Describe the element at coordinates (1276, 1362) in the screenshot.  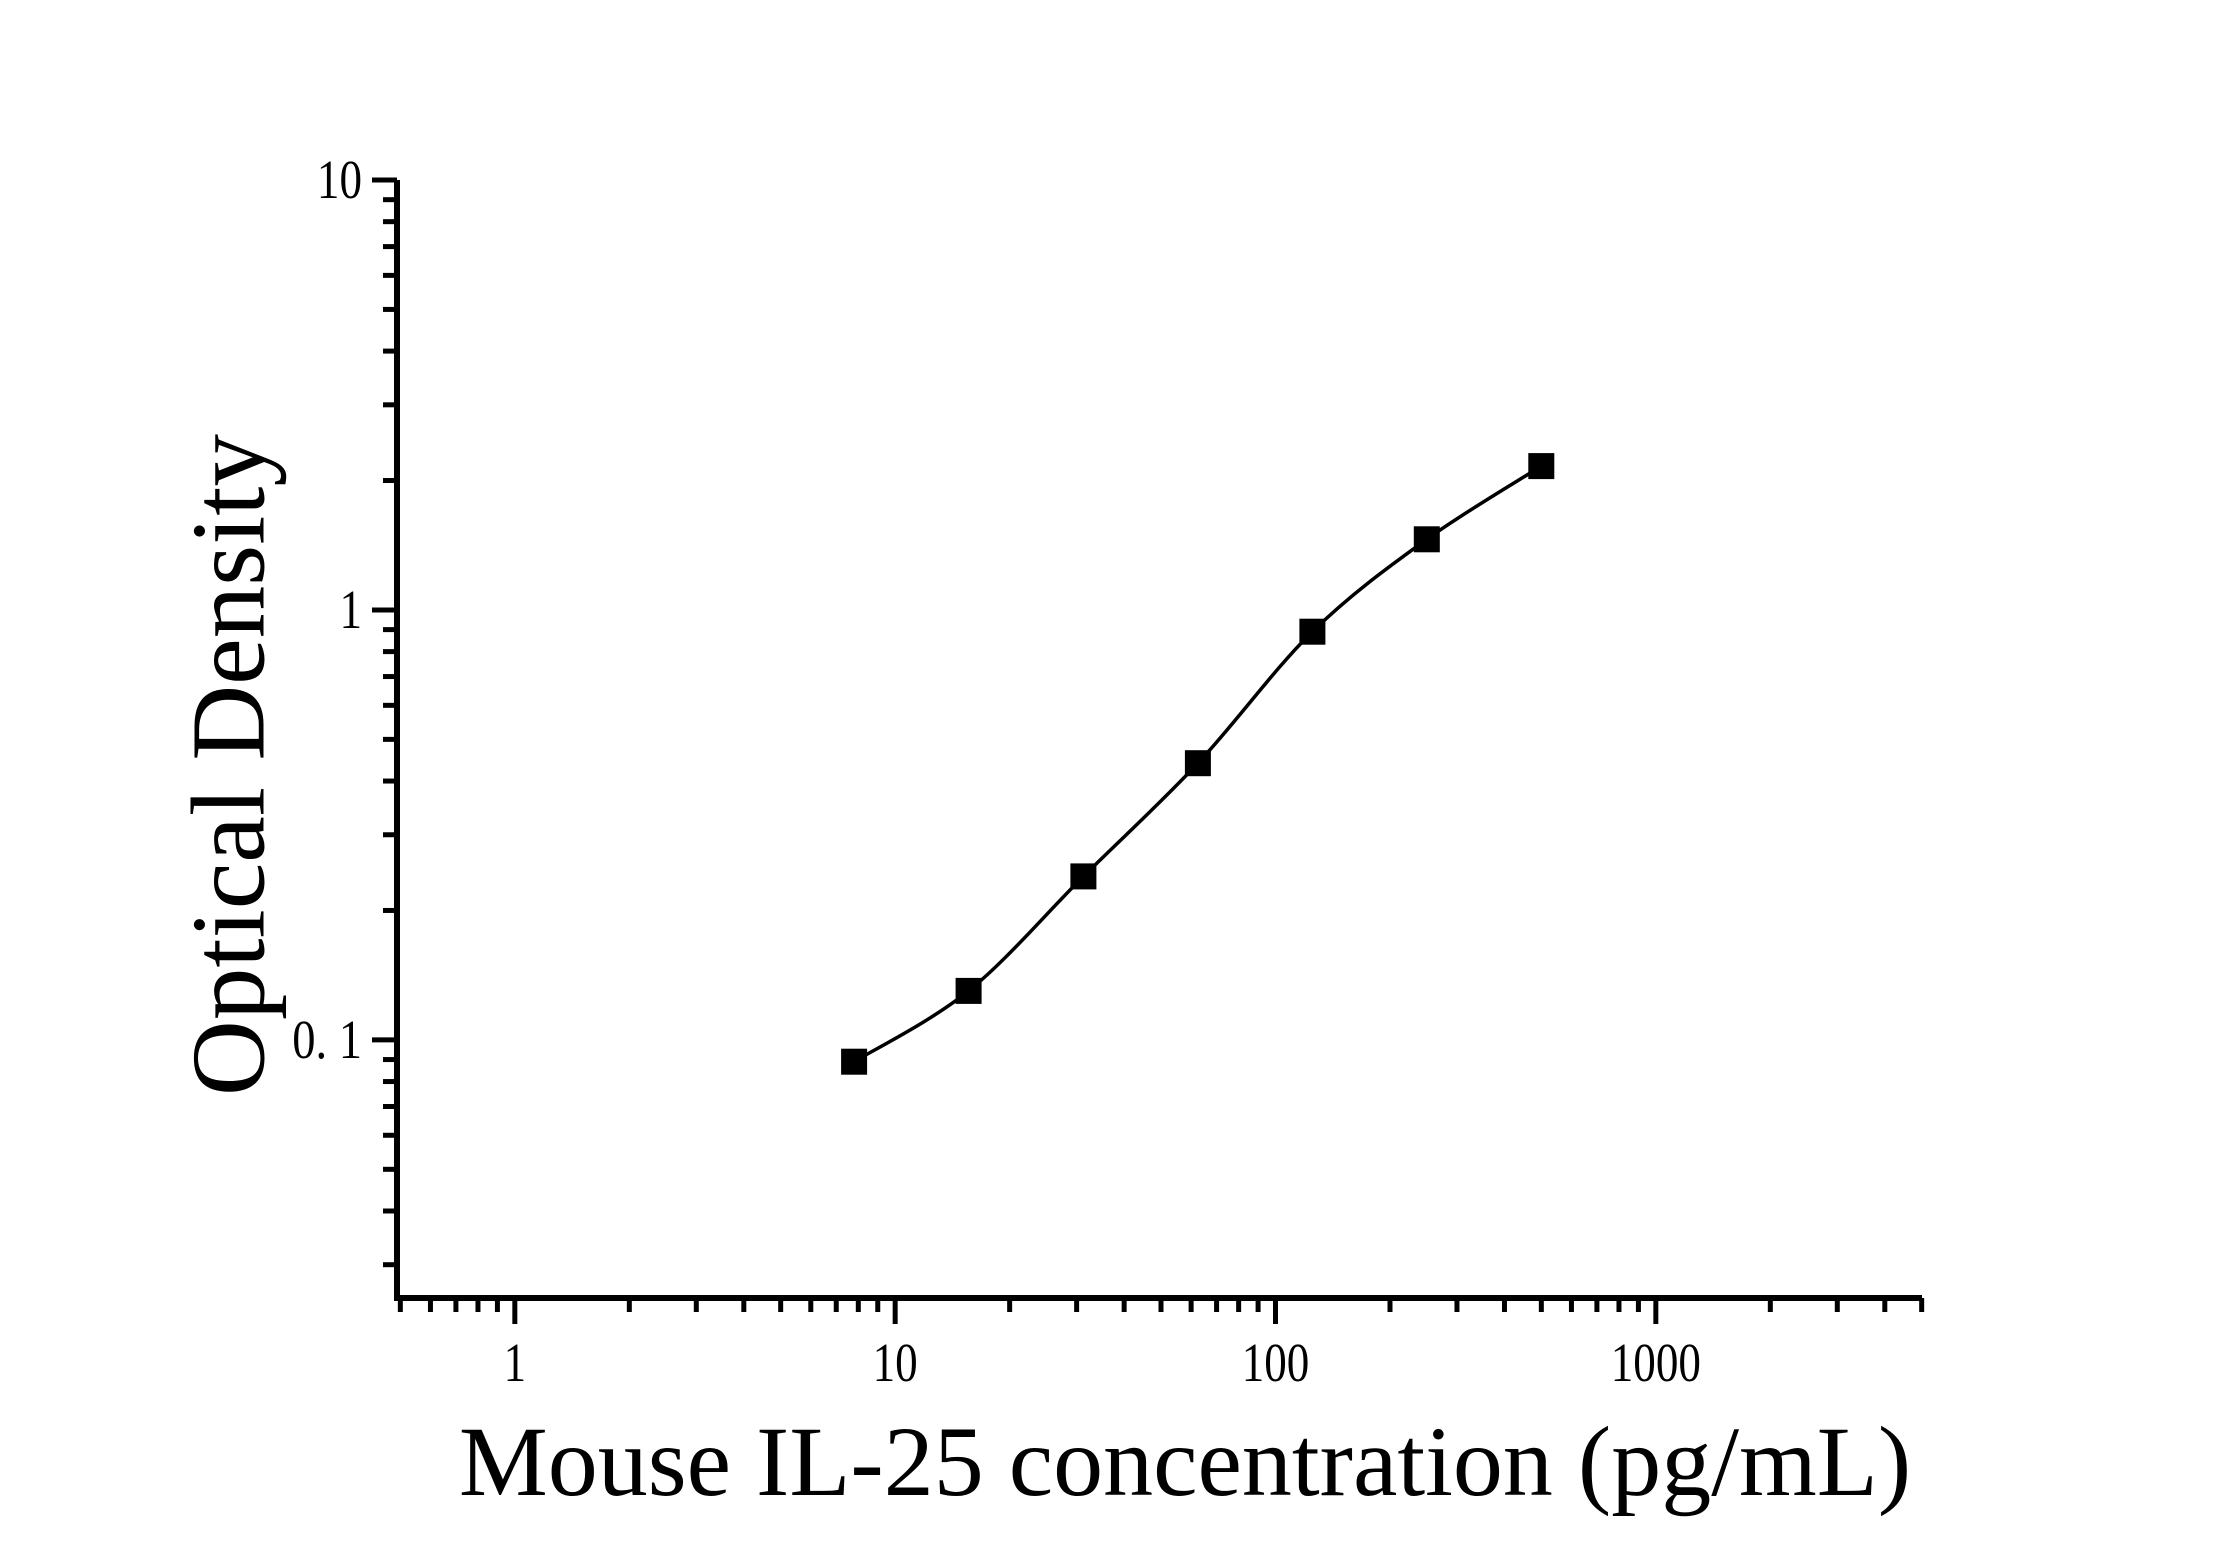
I see `x-axis-tick-label: 100` at that location.